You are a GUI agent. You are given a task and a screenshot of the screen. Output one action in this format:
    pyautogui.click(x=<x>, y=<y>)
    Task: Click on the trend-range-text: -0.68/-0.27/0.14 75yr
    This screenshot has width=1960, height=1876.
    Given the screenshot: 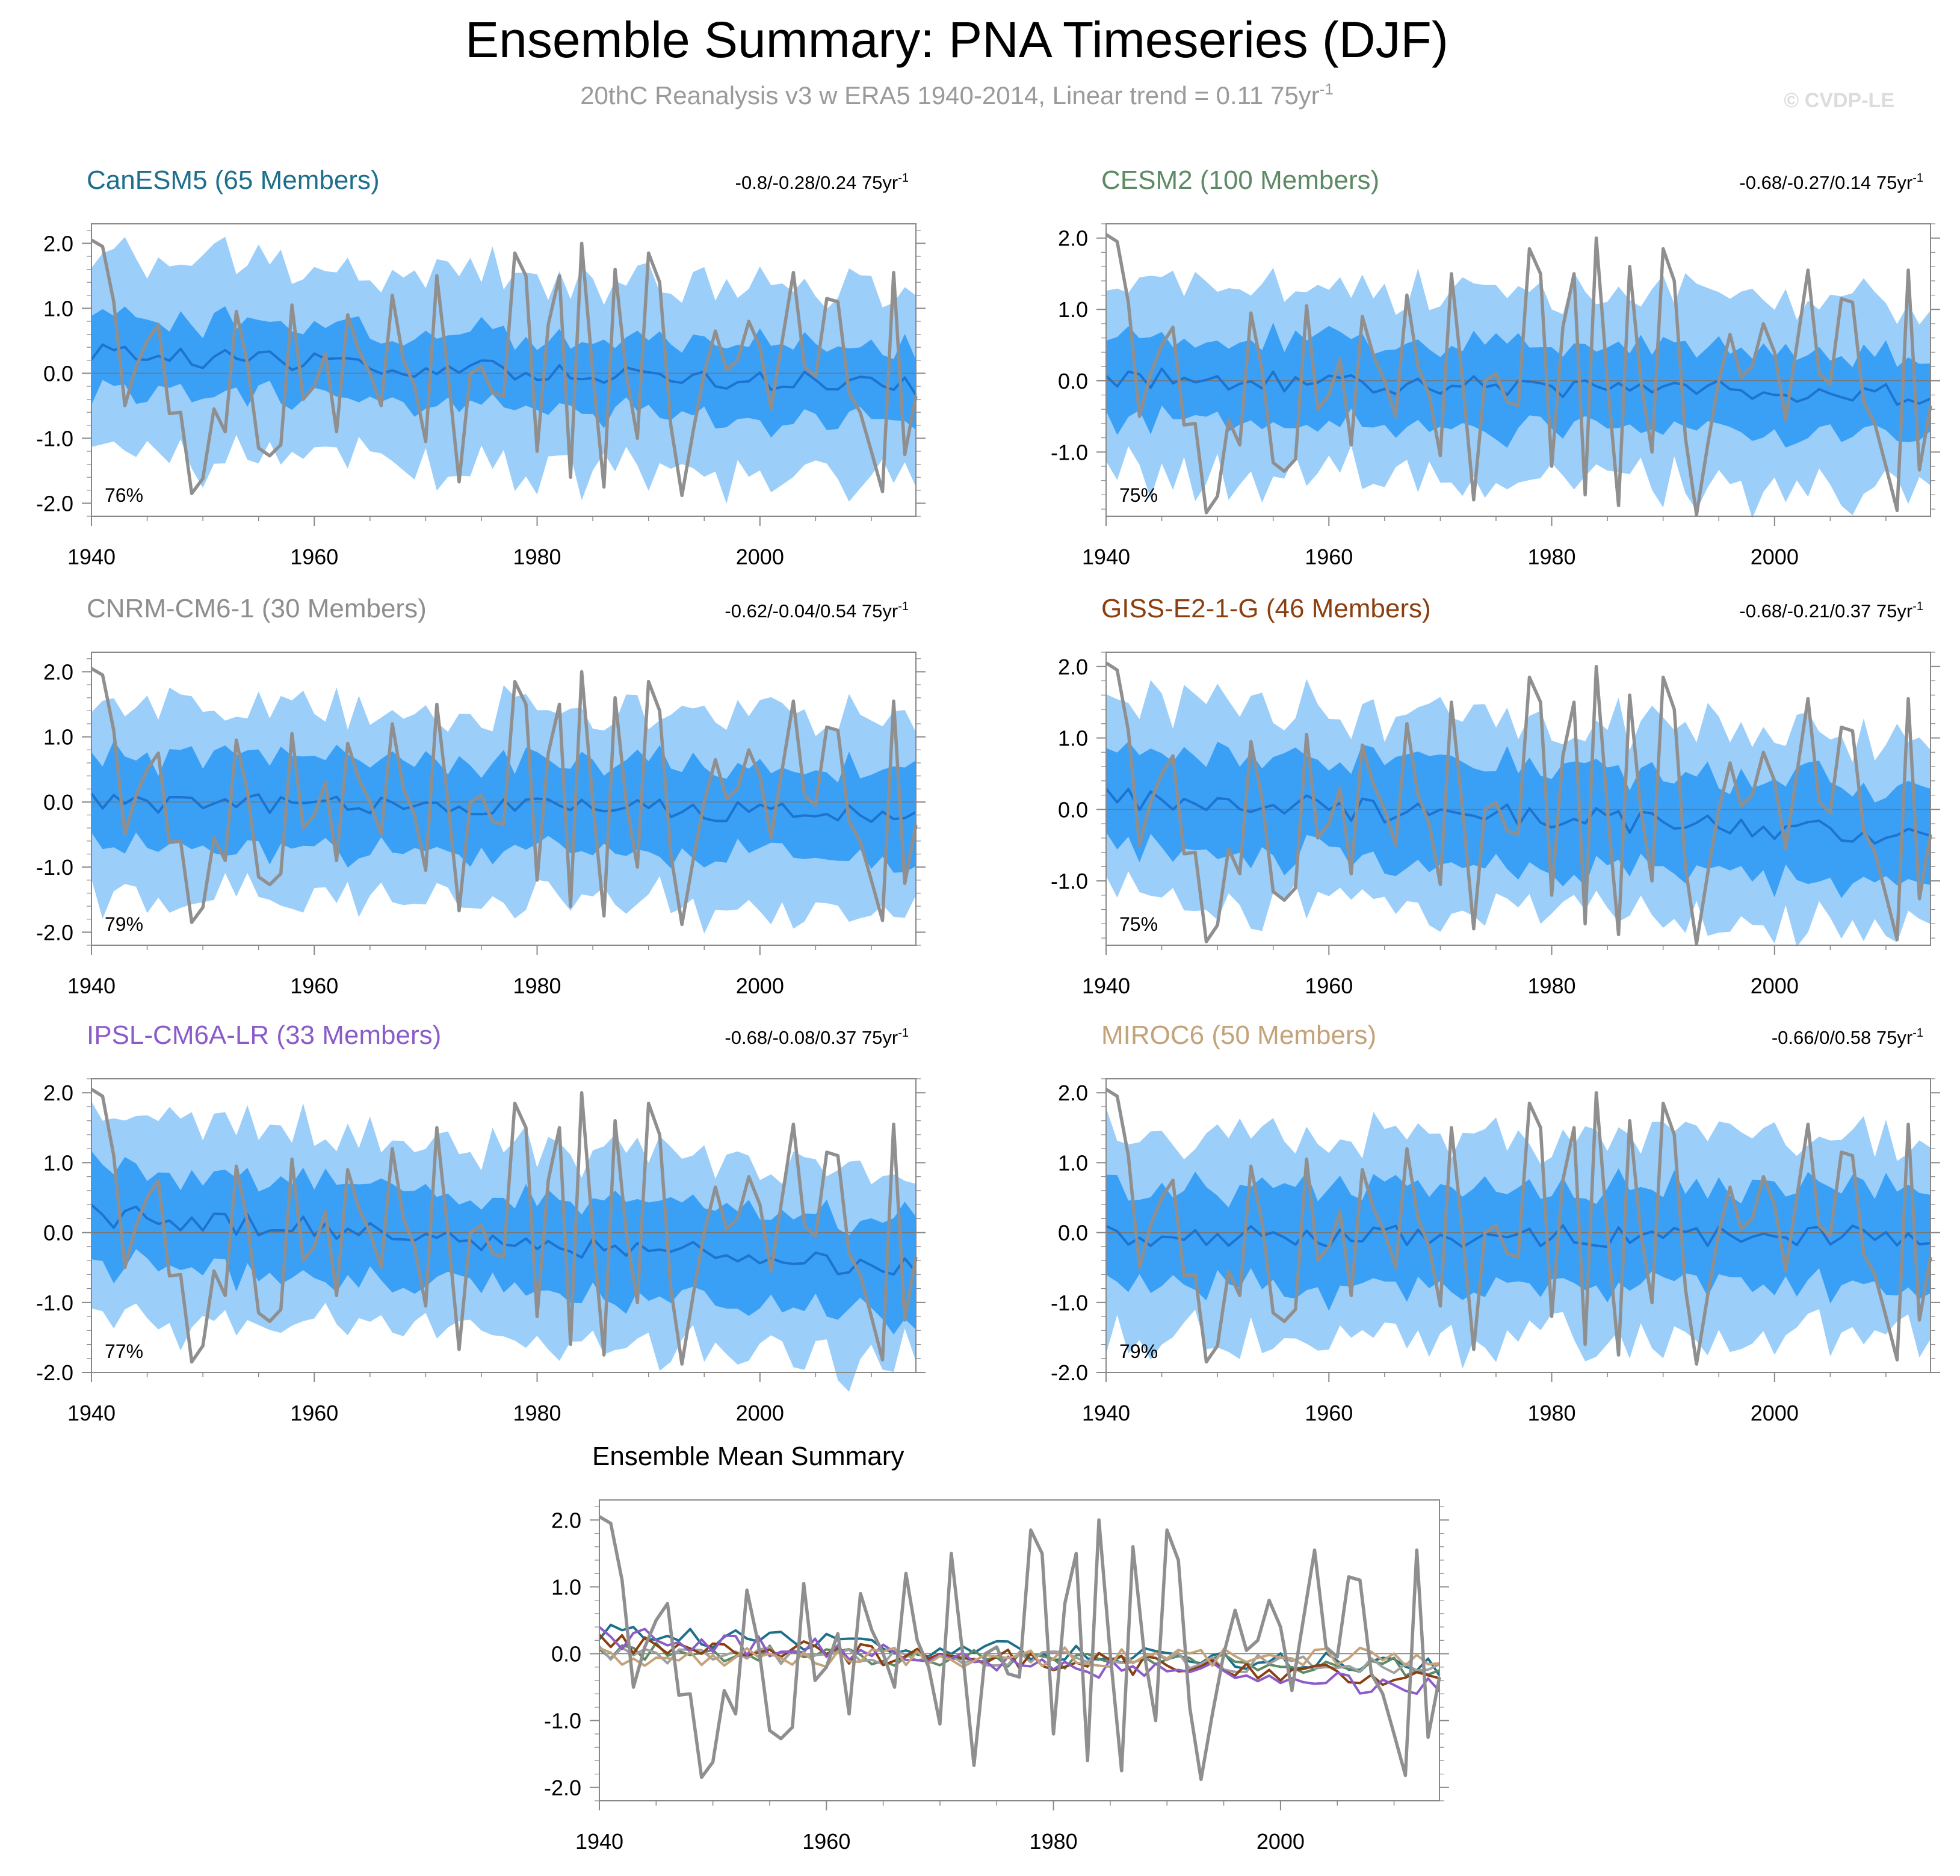 What is the action you would take?
    pyautogui.click(x=1825, y=182)
    